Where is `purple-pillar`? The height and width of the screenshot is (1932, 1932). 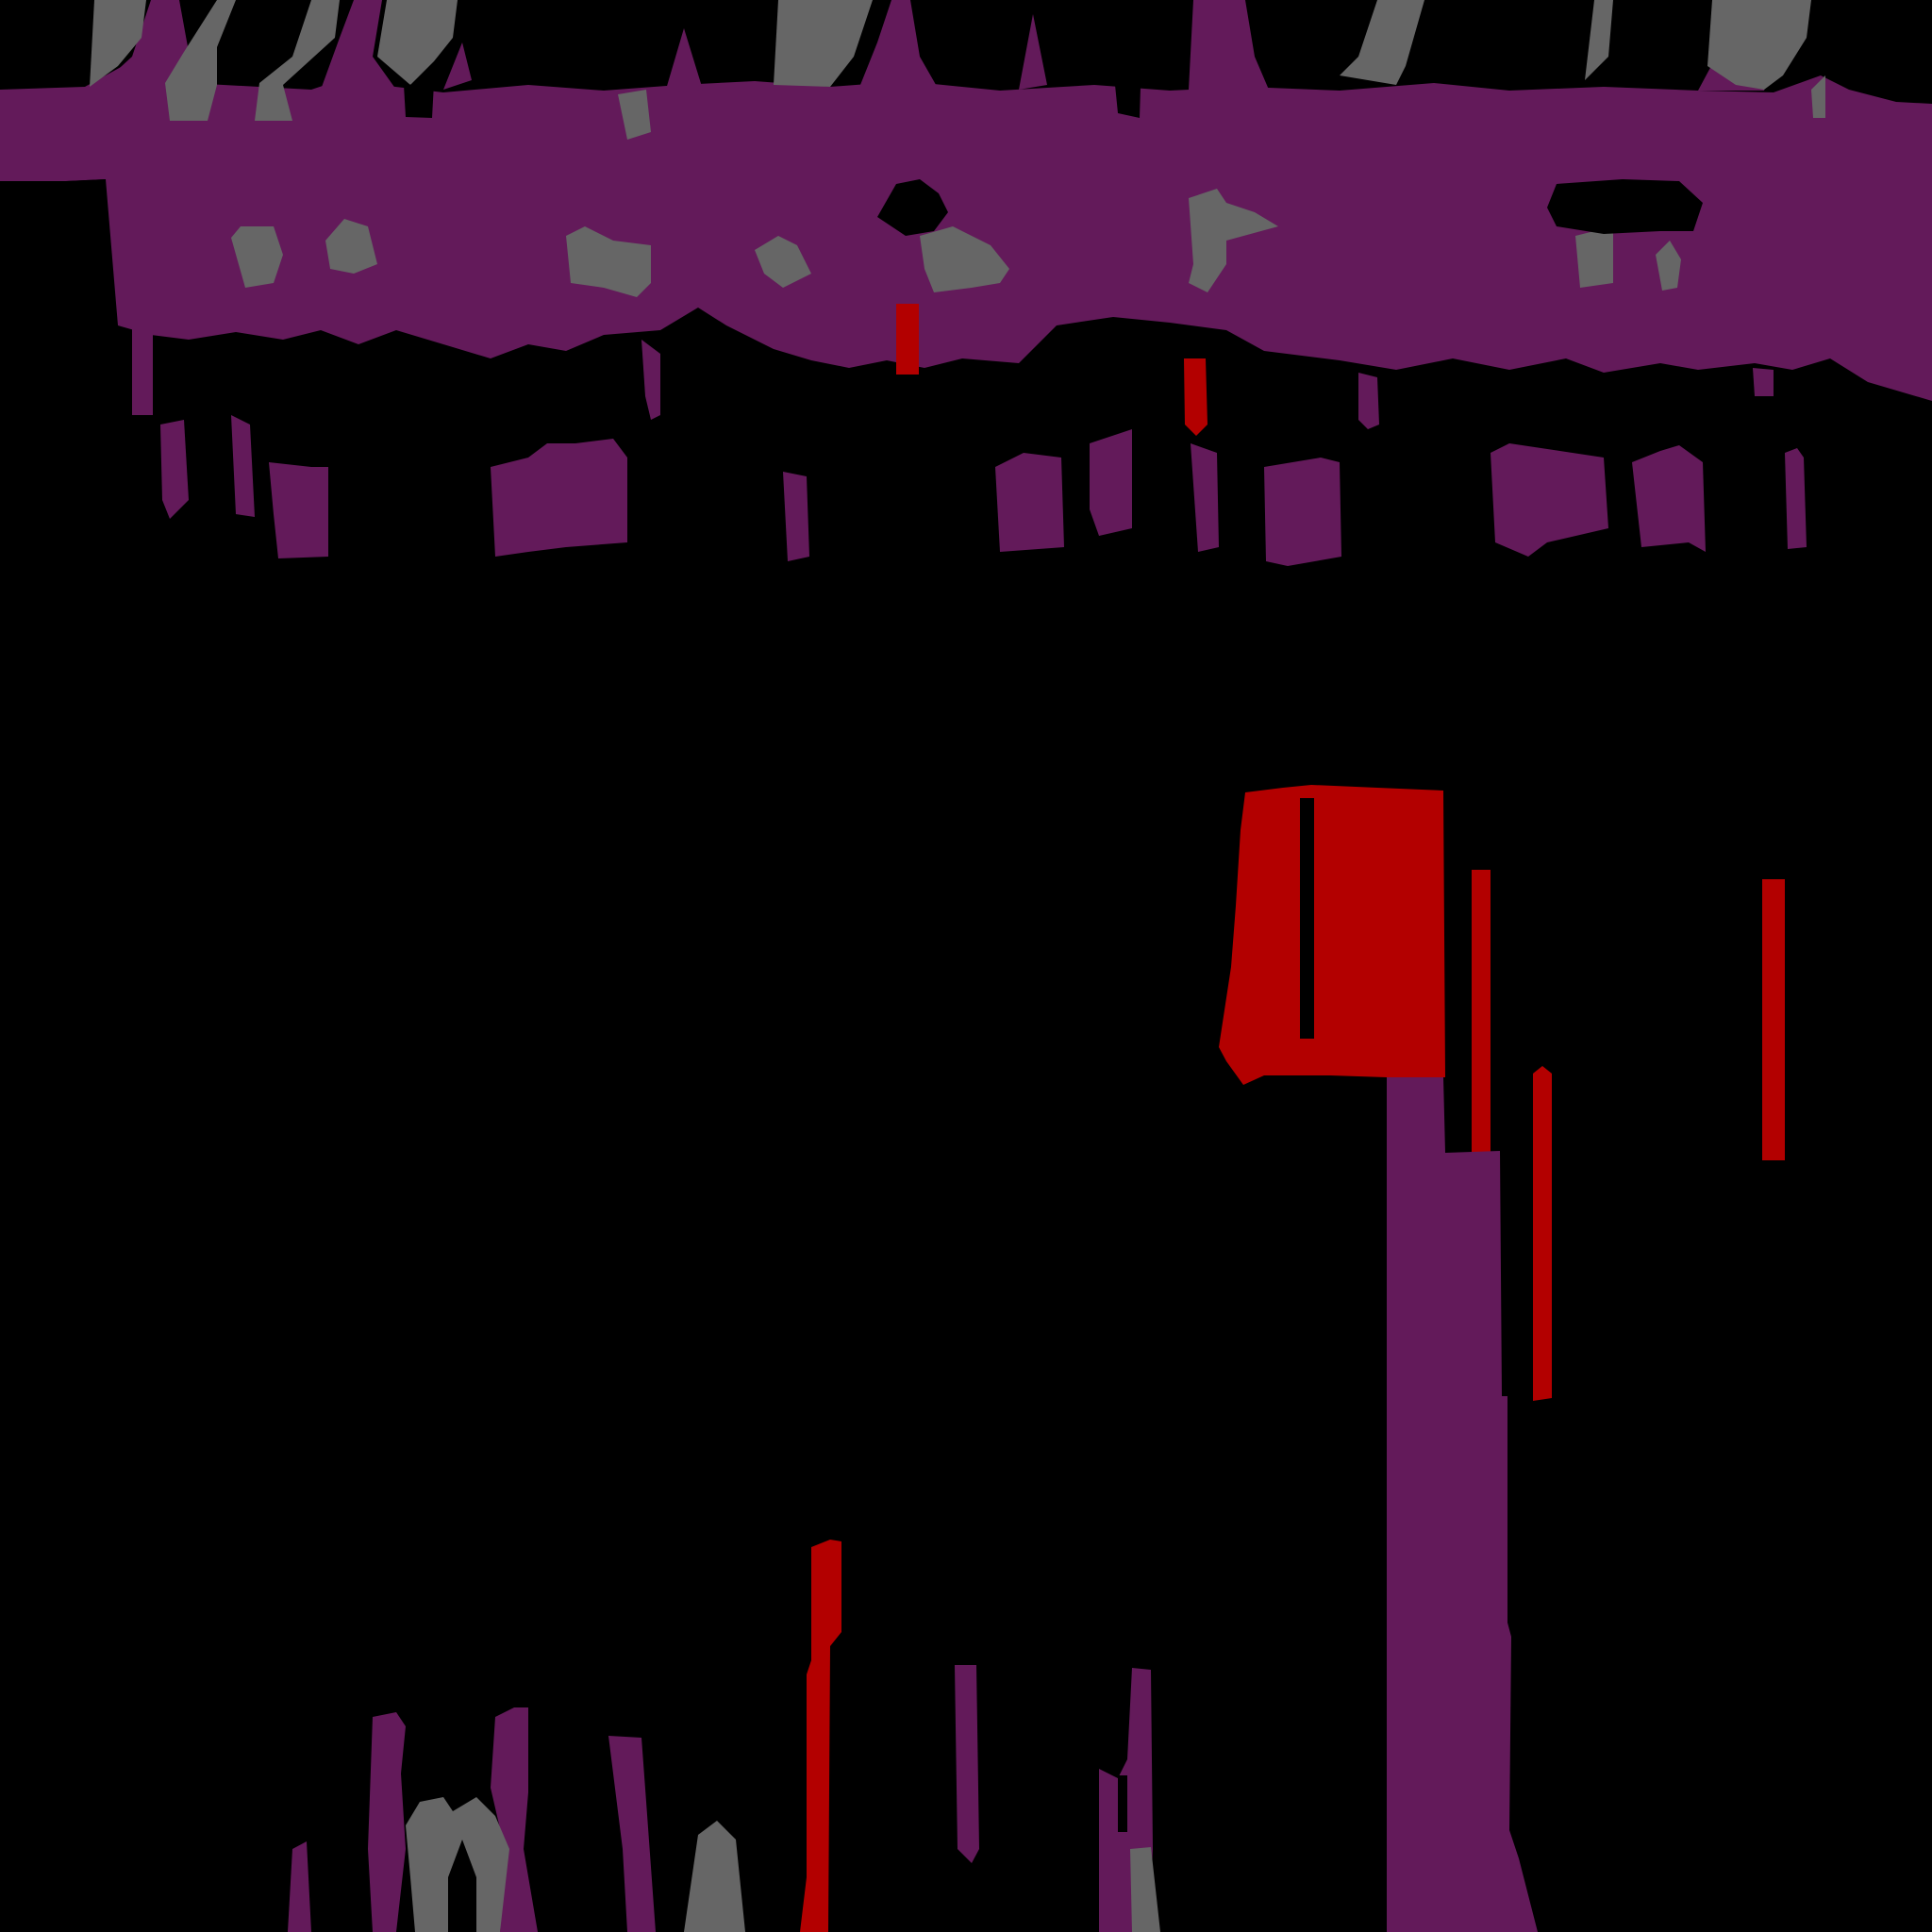 purple-pillar is located at coordinates (1462, 1505).